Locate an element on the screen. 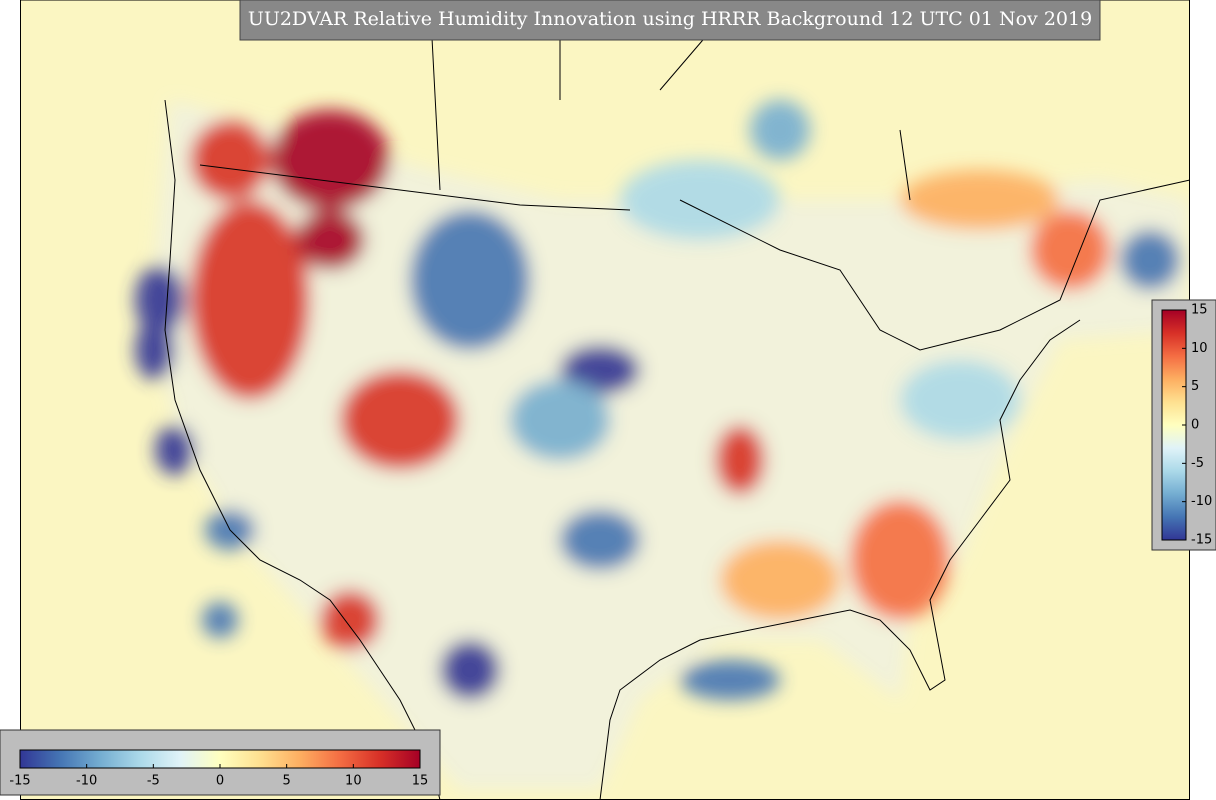  title-box is located at coordinates (670, 20).